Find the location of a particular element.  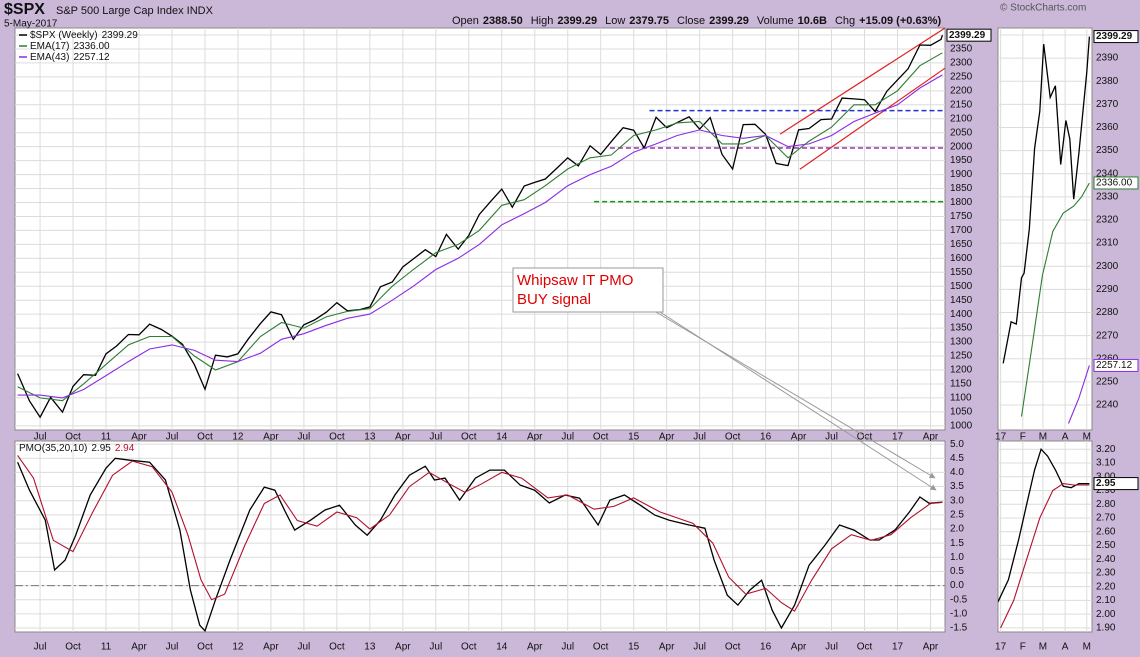

y-tick-label: 1250 is located at coordinates (961, 356).